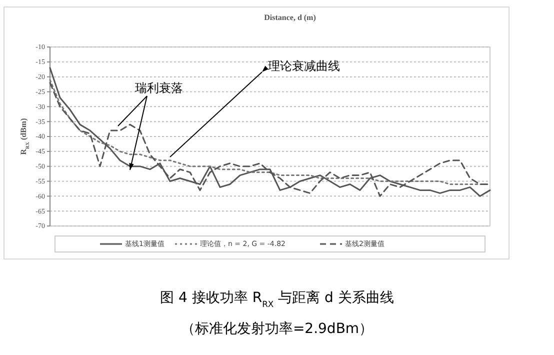 This screenshot has width=554, height=355. I want to click on annotation: 瑞利衰落, so click(159, 88).